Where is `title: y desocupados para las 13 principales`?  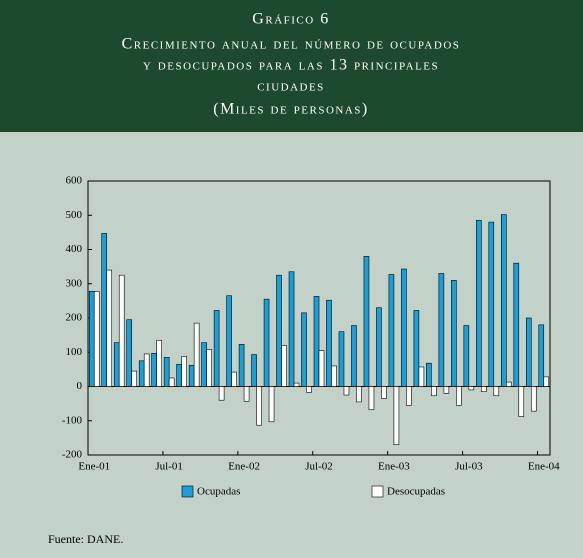 title: y desocupados para las 13 principales is located at coordinates (291, 65).